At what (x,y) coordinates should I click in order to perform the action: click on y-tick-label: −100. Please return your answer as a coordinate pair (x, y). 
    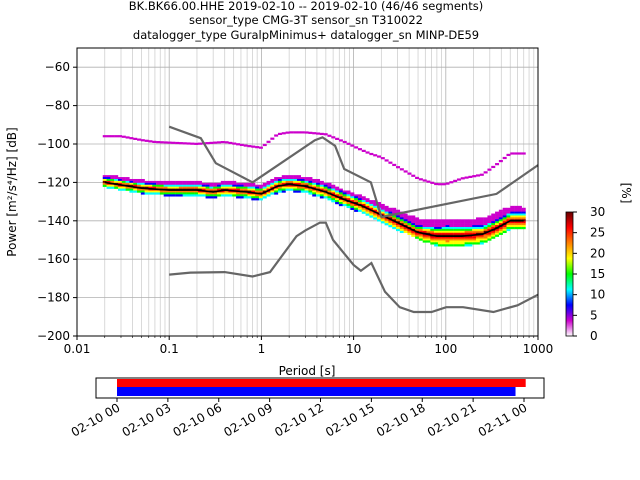
    Looking at the image, I should click on (53, 144).